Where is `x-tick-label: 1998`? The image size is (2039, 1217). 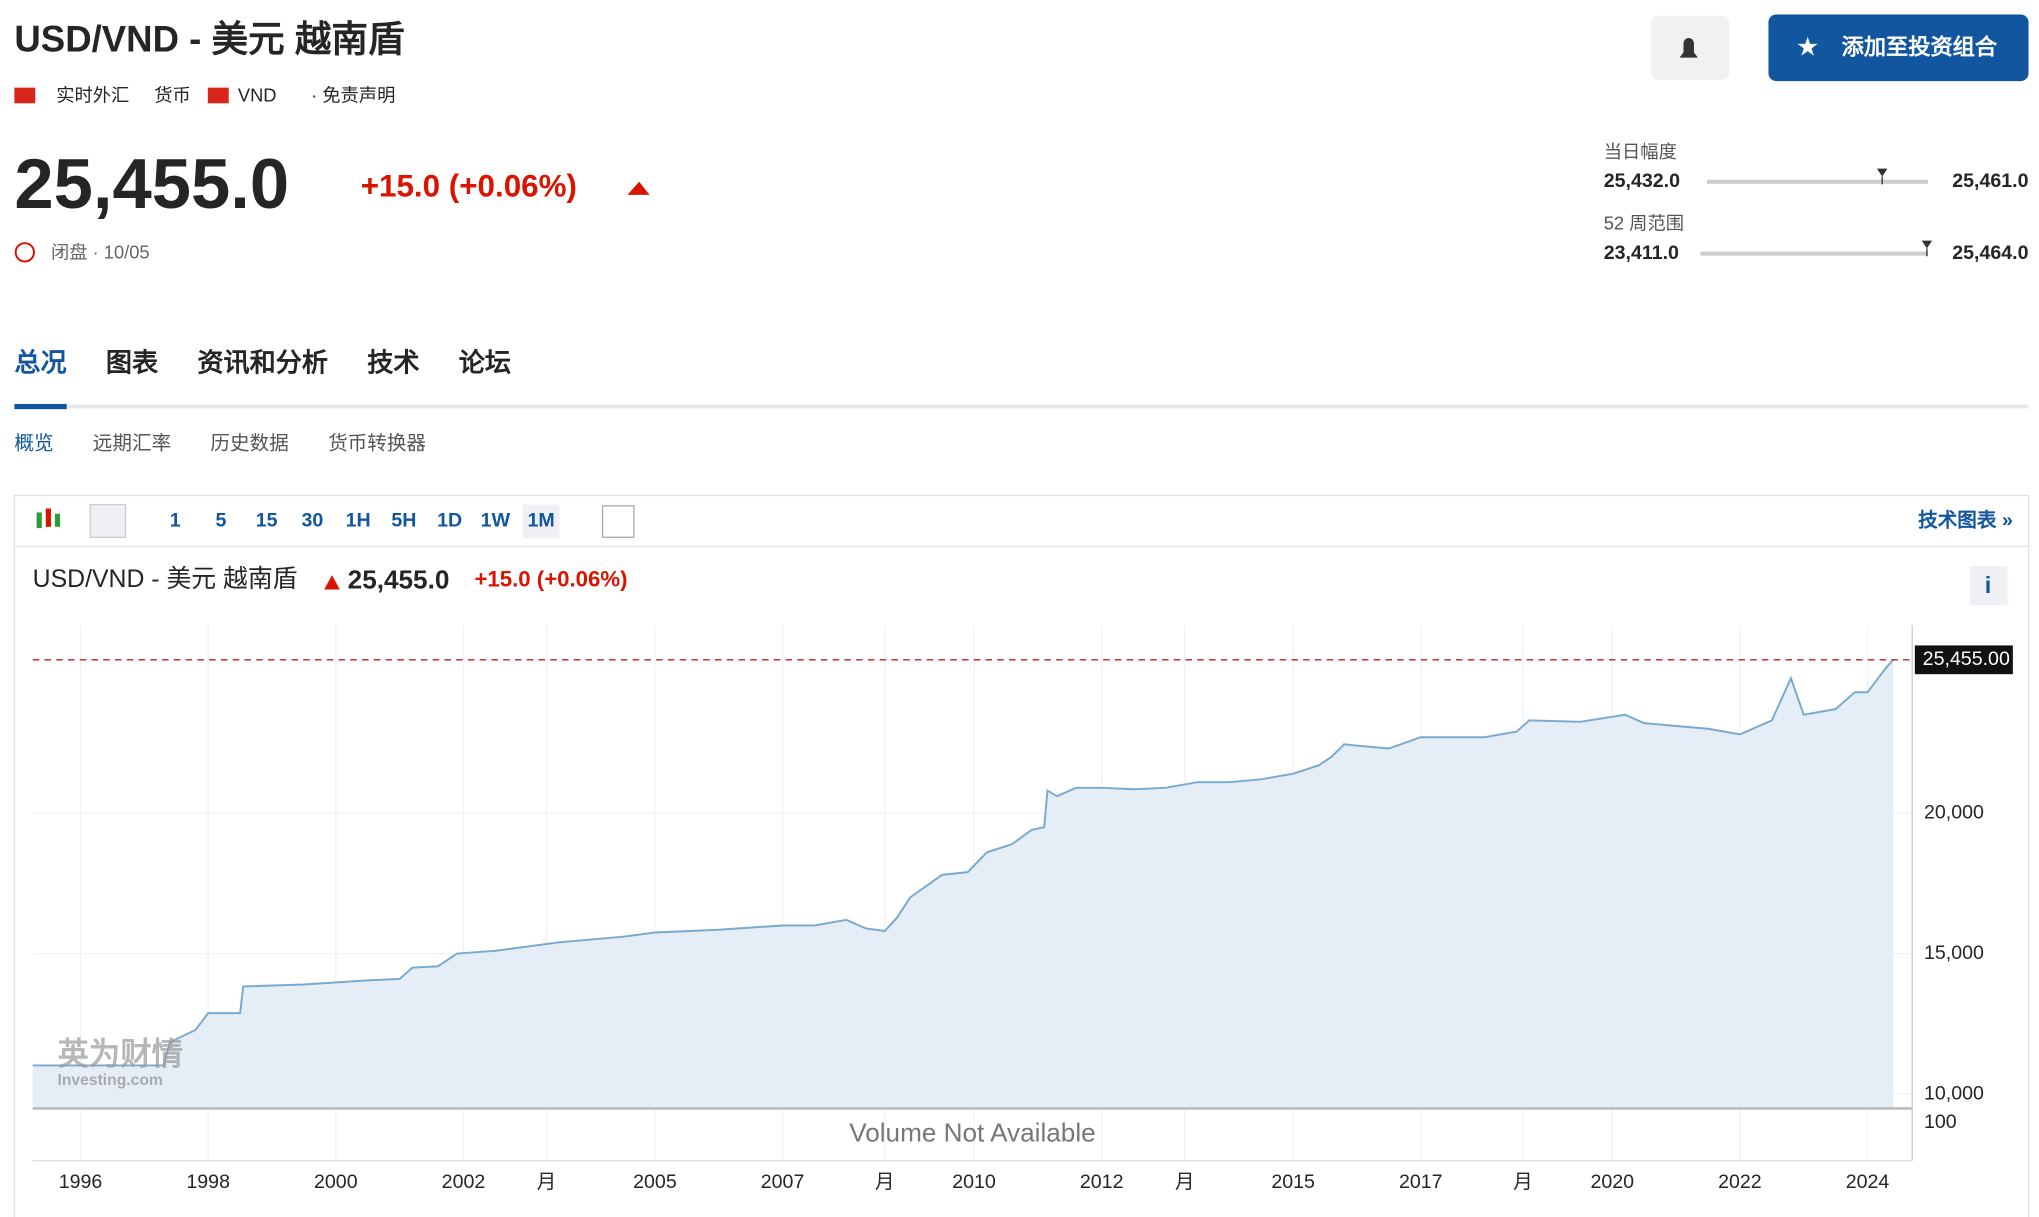 x-tick-label: 1998 is located at coordinates (208, 1182).